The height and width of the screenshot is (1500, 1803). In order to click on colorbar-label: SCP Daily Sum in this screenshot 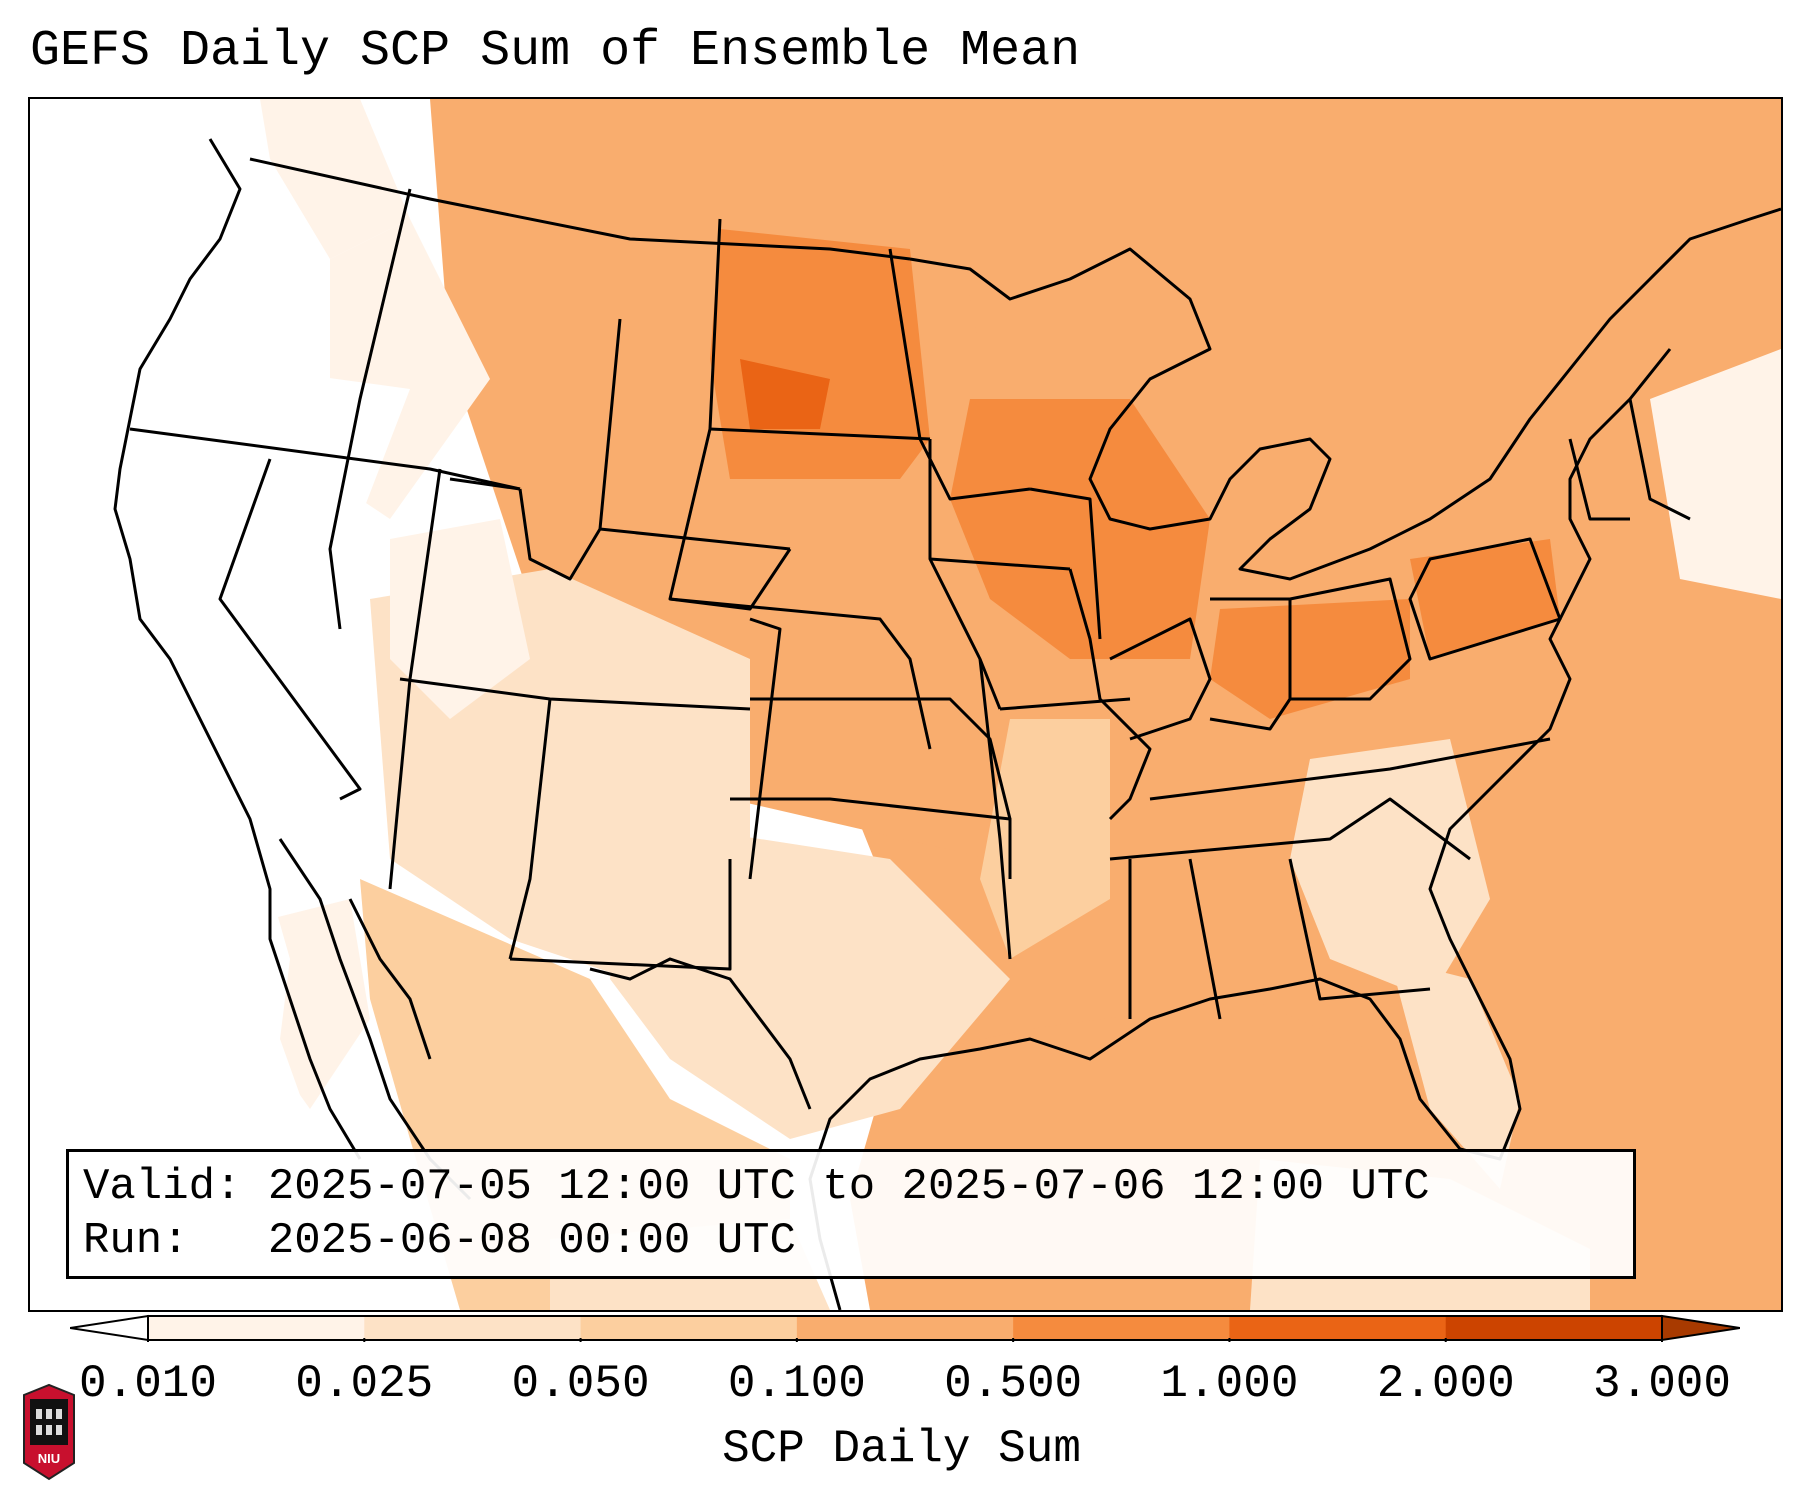, I will do `click(901, 1449)`.